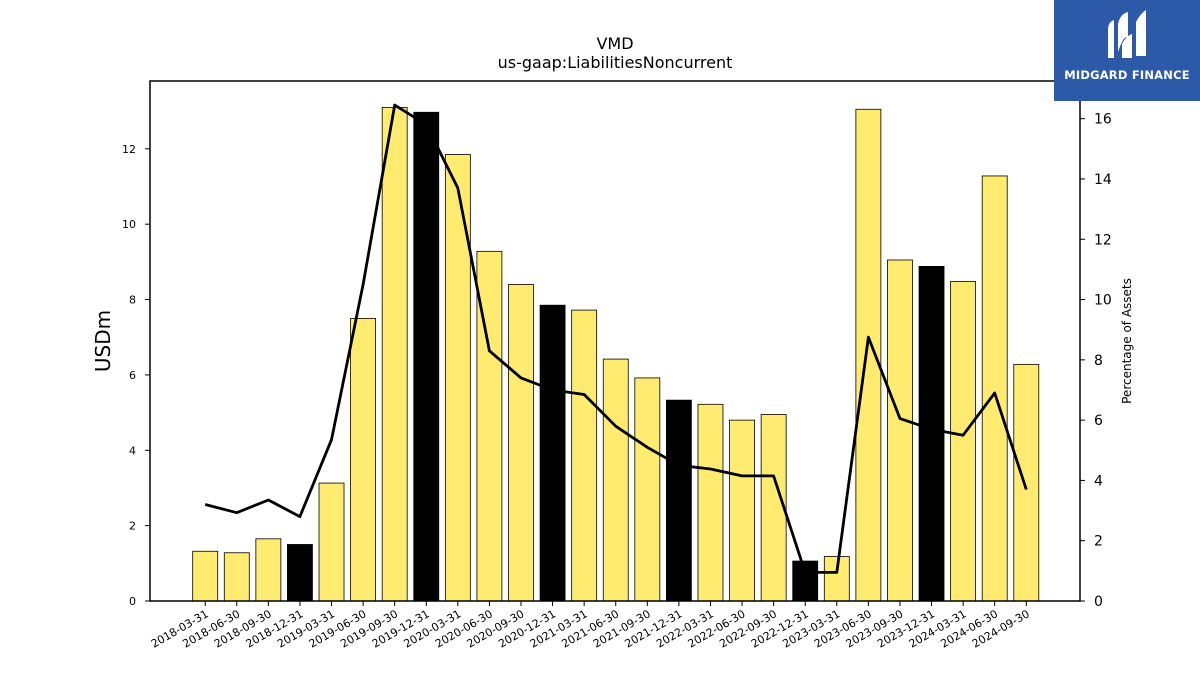 This screenshot has width=1200, height=675. I want to click on y-tick-label: 6, so click(132, 375).